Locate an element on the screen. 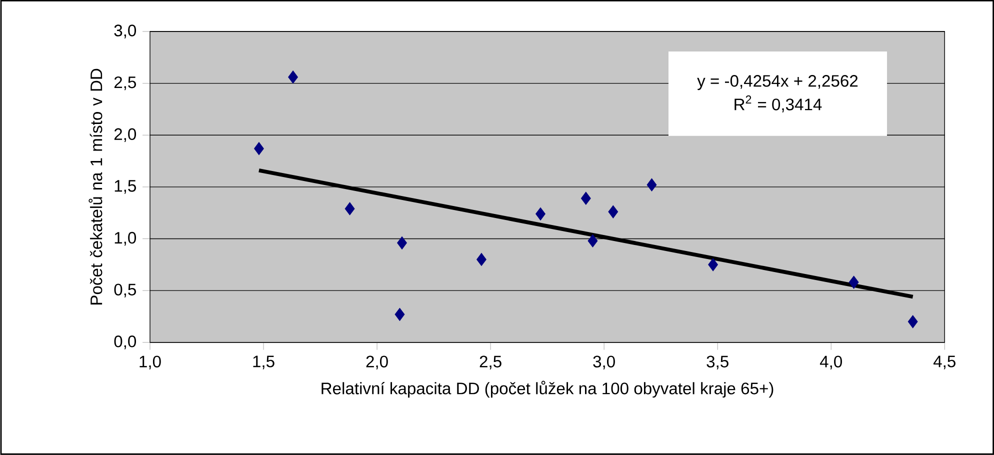 The image size is (994, 455). y-tick-label: 2,0 is located at coordinates (125, 135).